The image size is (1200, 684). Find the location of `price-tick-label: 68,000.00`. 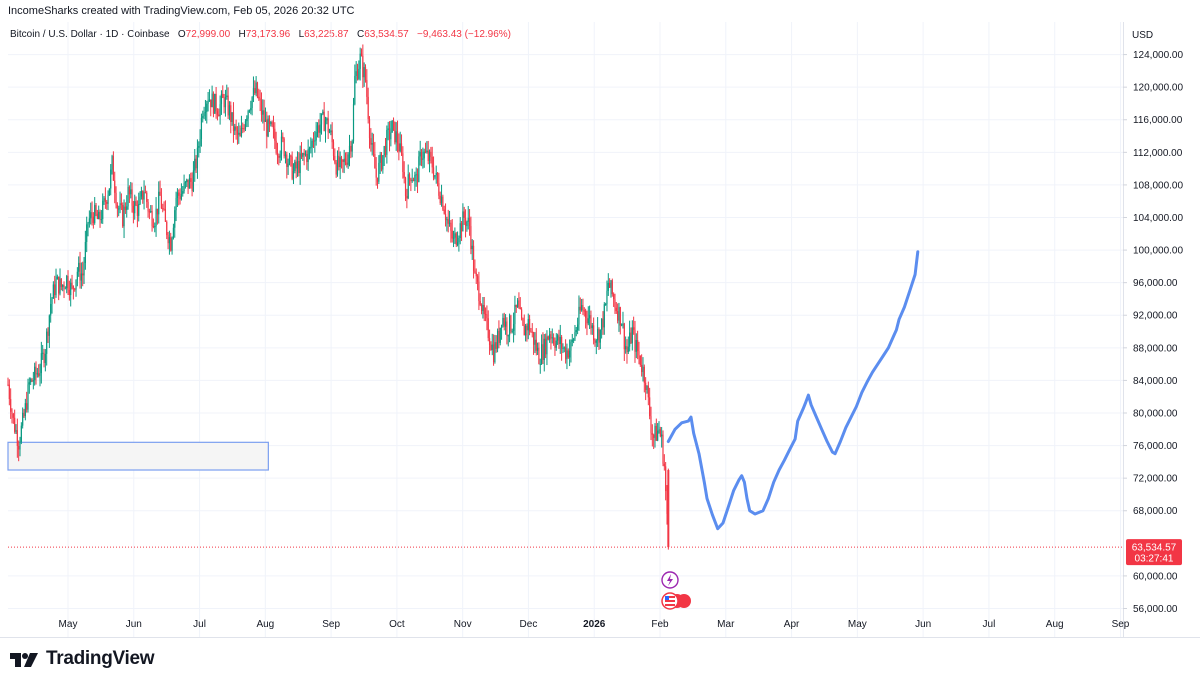

price-tick-label: 68,000.00 is located at coordinates (1155, 511).